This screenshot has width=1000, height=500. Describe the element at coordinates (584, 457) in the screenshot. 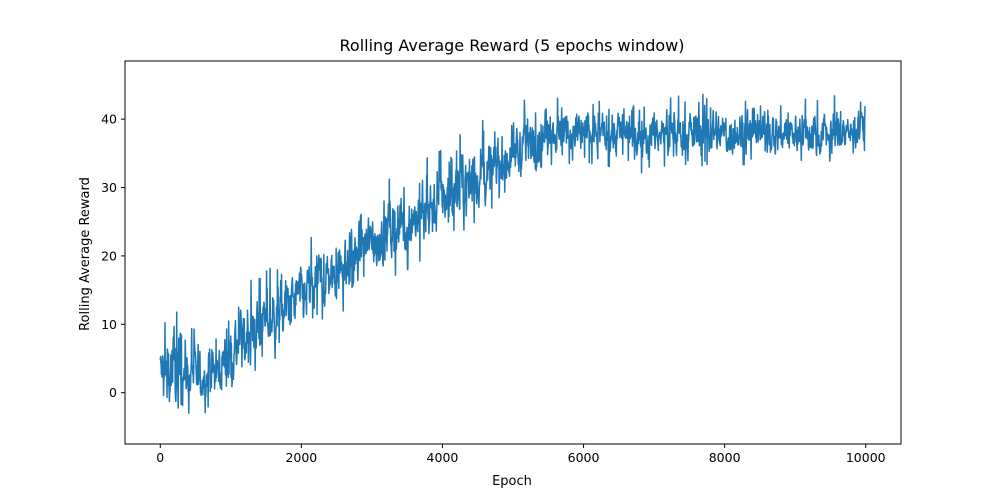

I see `x-tick-label: 6000` at that location.